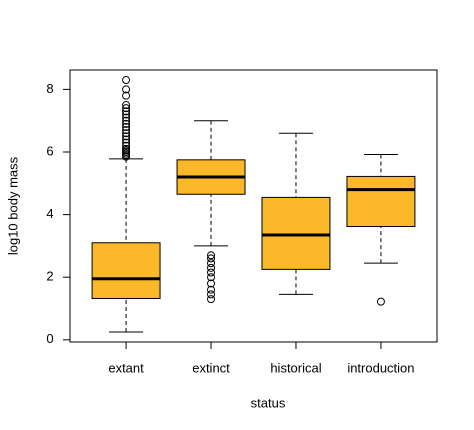  I want to click on y-axis-label: log10 body mass, so click(12, 205).